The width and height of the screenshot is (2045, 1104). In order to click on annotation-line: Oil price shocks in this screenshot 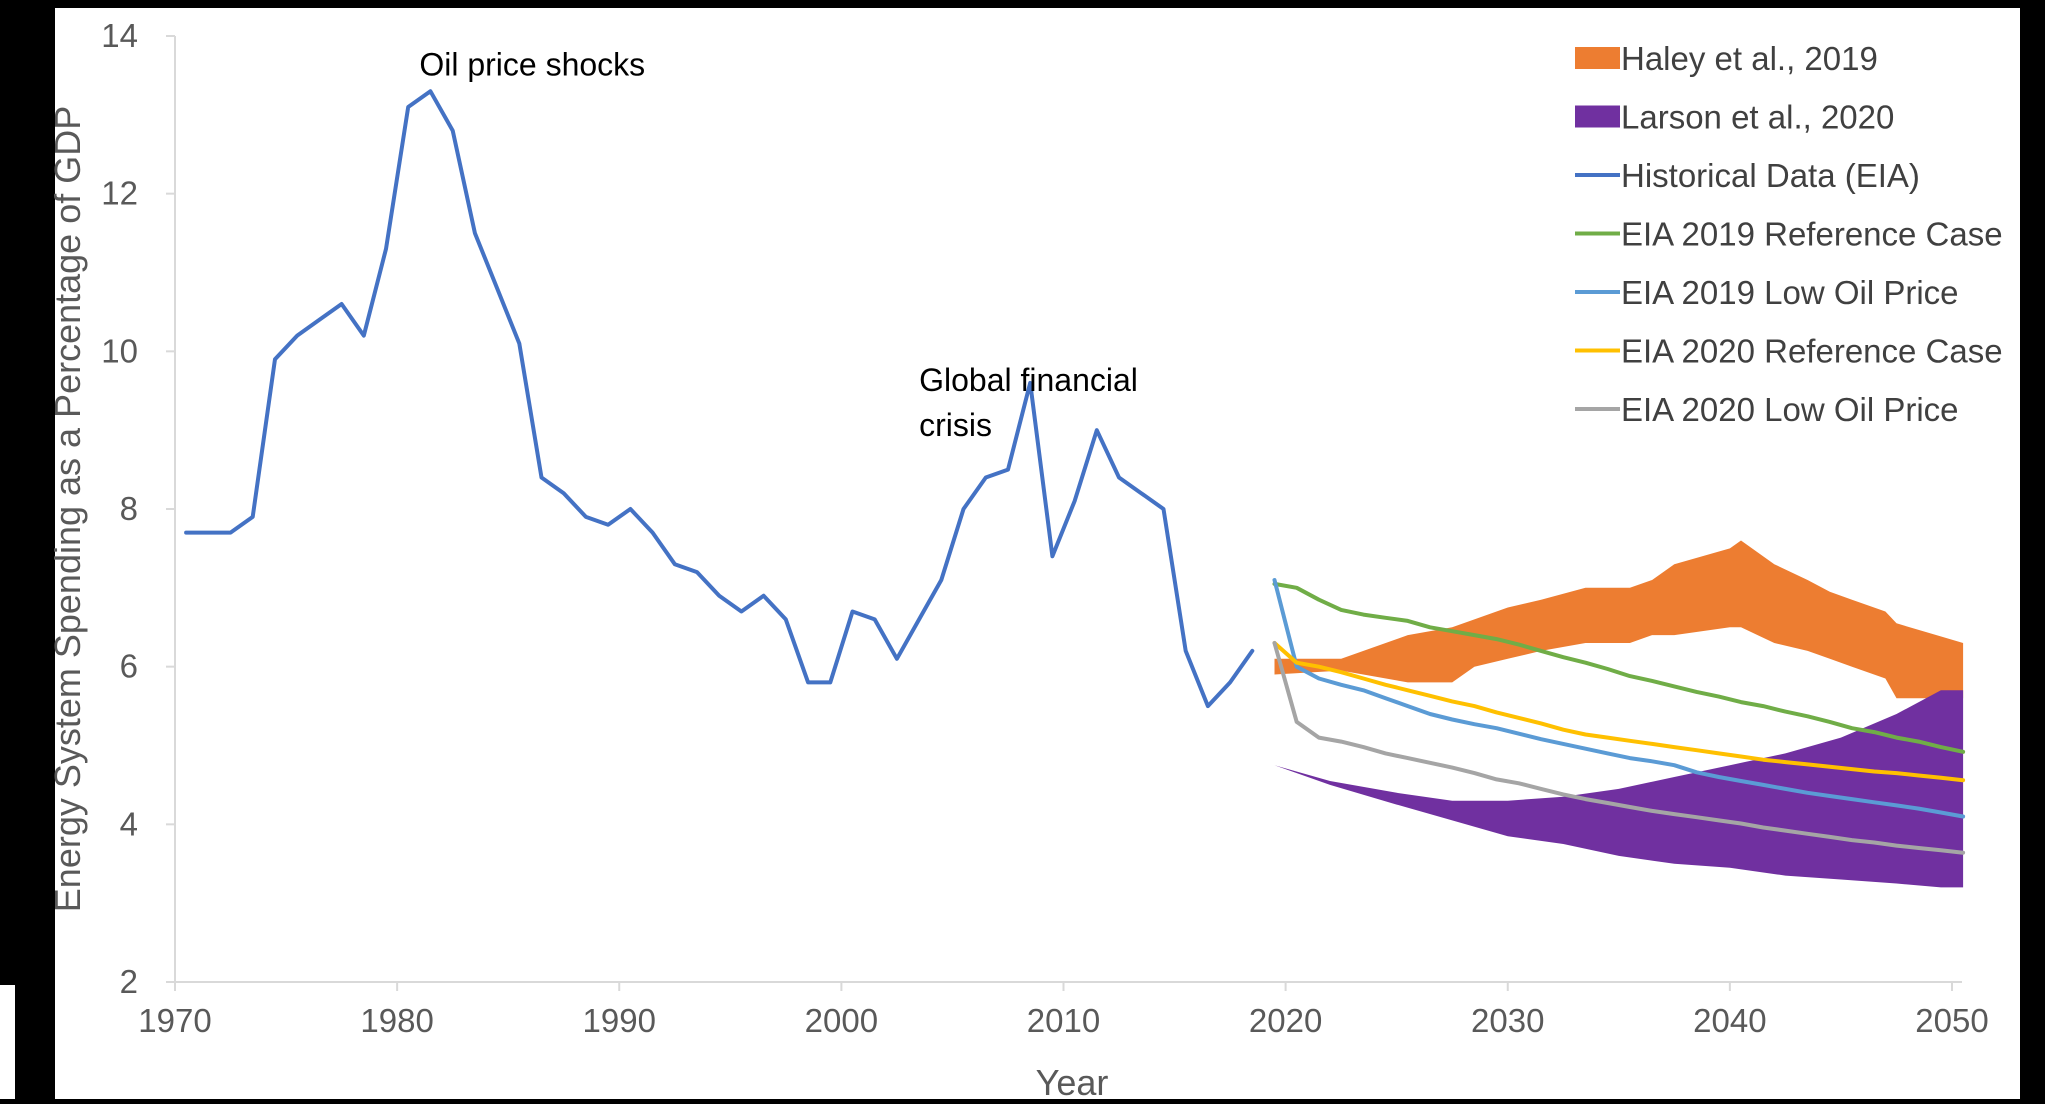, I will do `click(532, 64)`.